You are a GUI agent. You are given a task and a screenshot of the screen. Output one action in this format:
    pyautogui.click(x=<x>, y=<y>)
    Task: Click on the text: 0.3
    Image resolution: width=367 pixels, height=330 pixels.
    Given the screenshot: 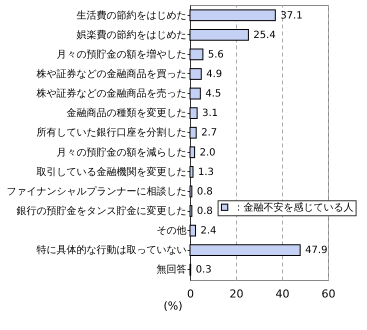 What is the action you would take?
    pyautogui.click(x=204, y=270)
    